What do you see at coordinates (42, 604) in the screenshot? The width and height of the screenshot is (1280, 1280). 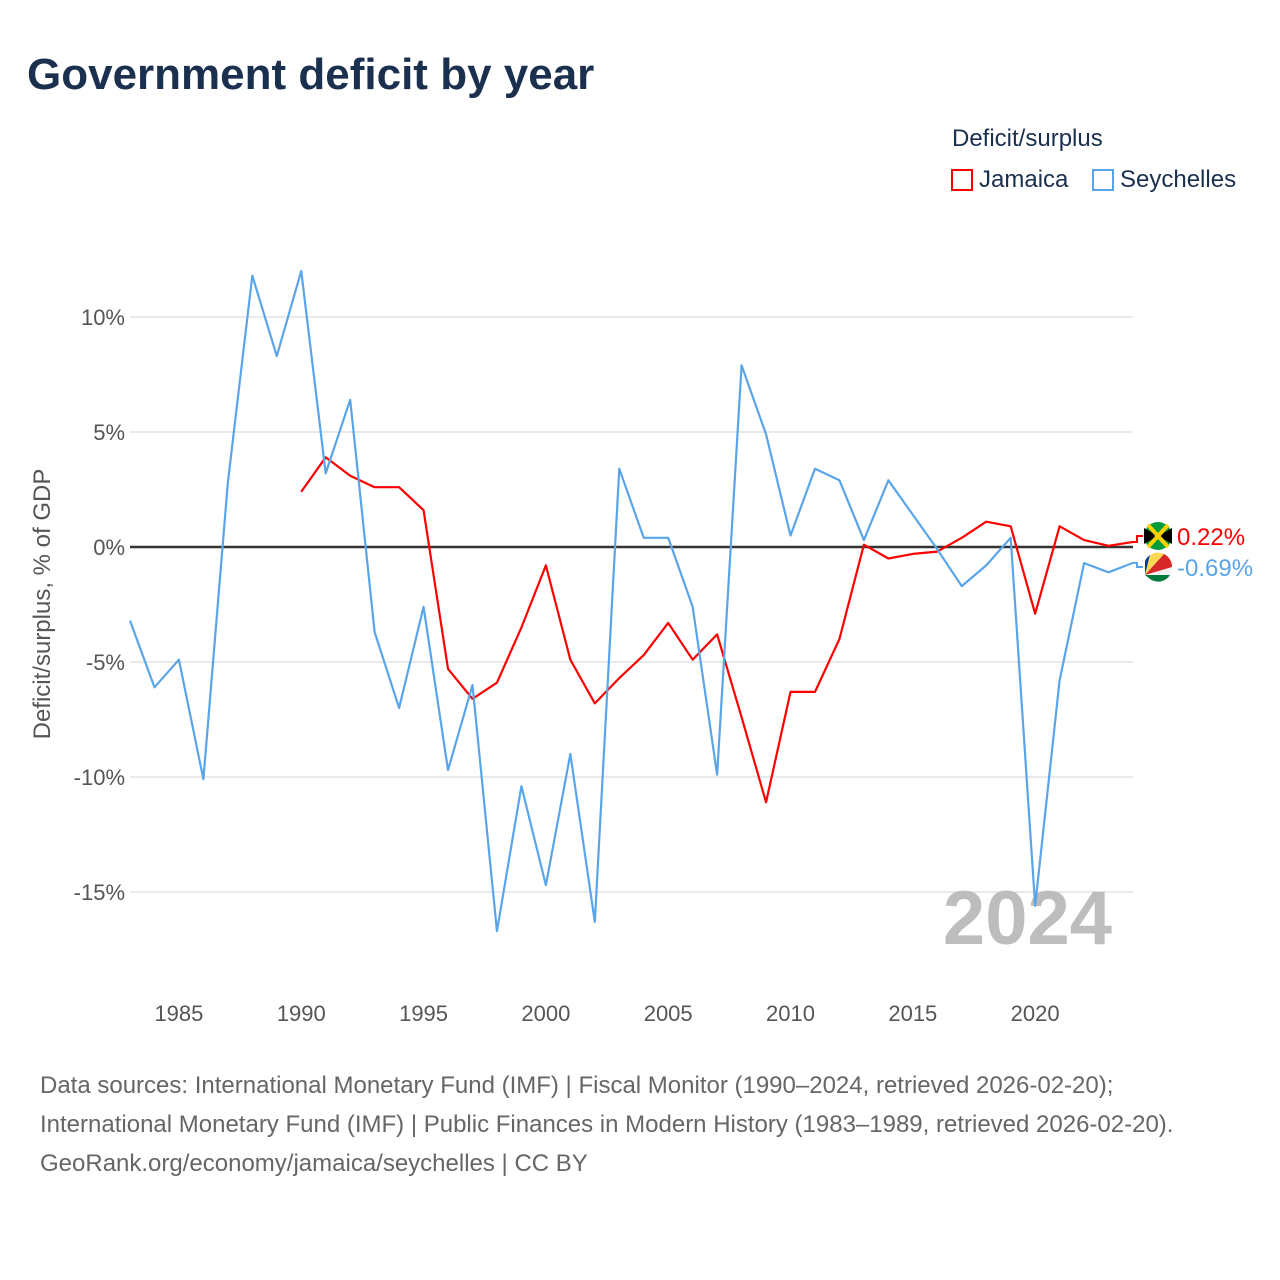 I see `y-axis-label: Deficit/surplus, % of GDP` at bounding box center [42, 604].